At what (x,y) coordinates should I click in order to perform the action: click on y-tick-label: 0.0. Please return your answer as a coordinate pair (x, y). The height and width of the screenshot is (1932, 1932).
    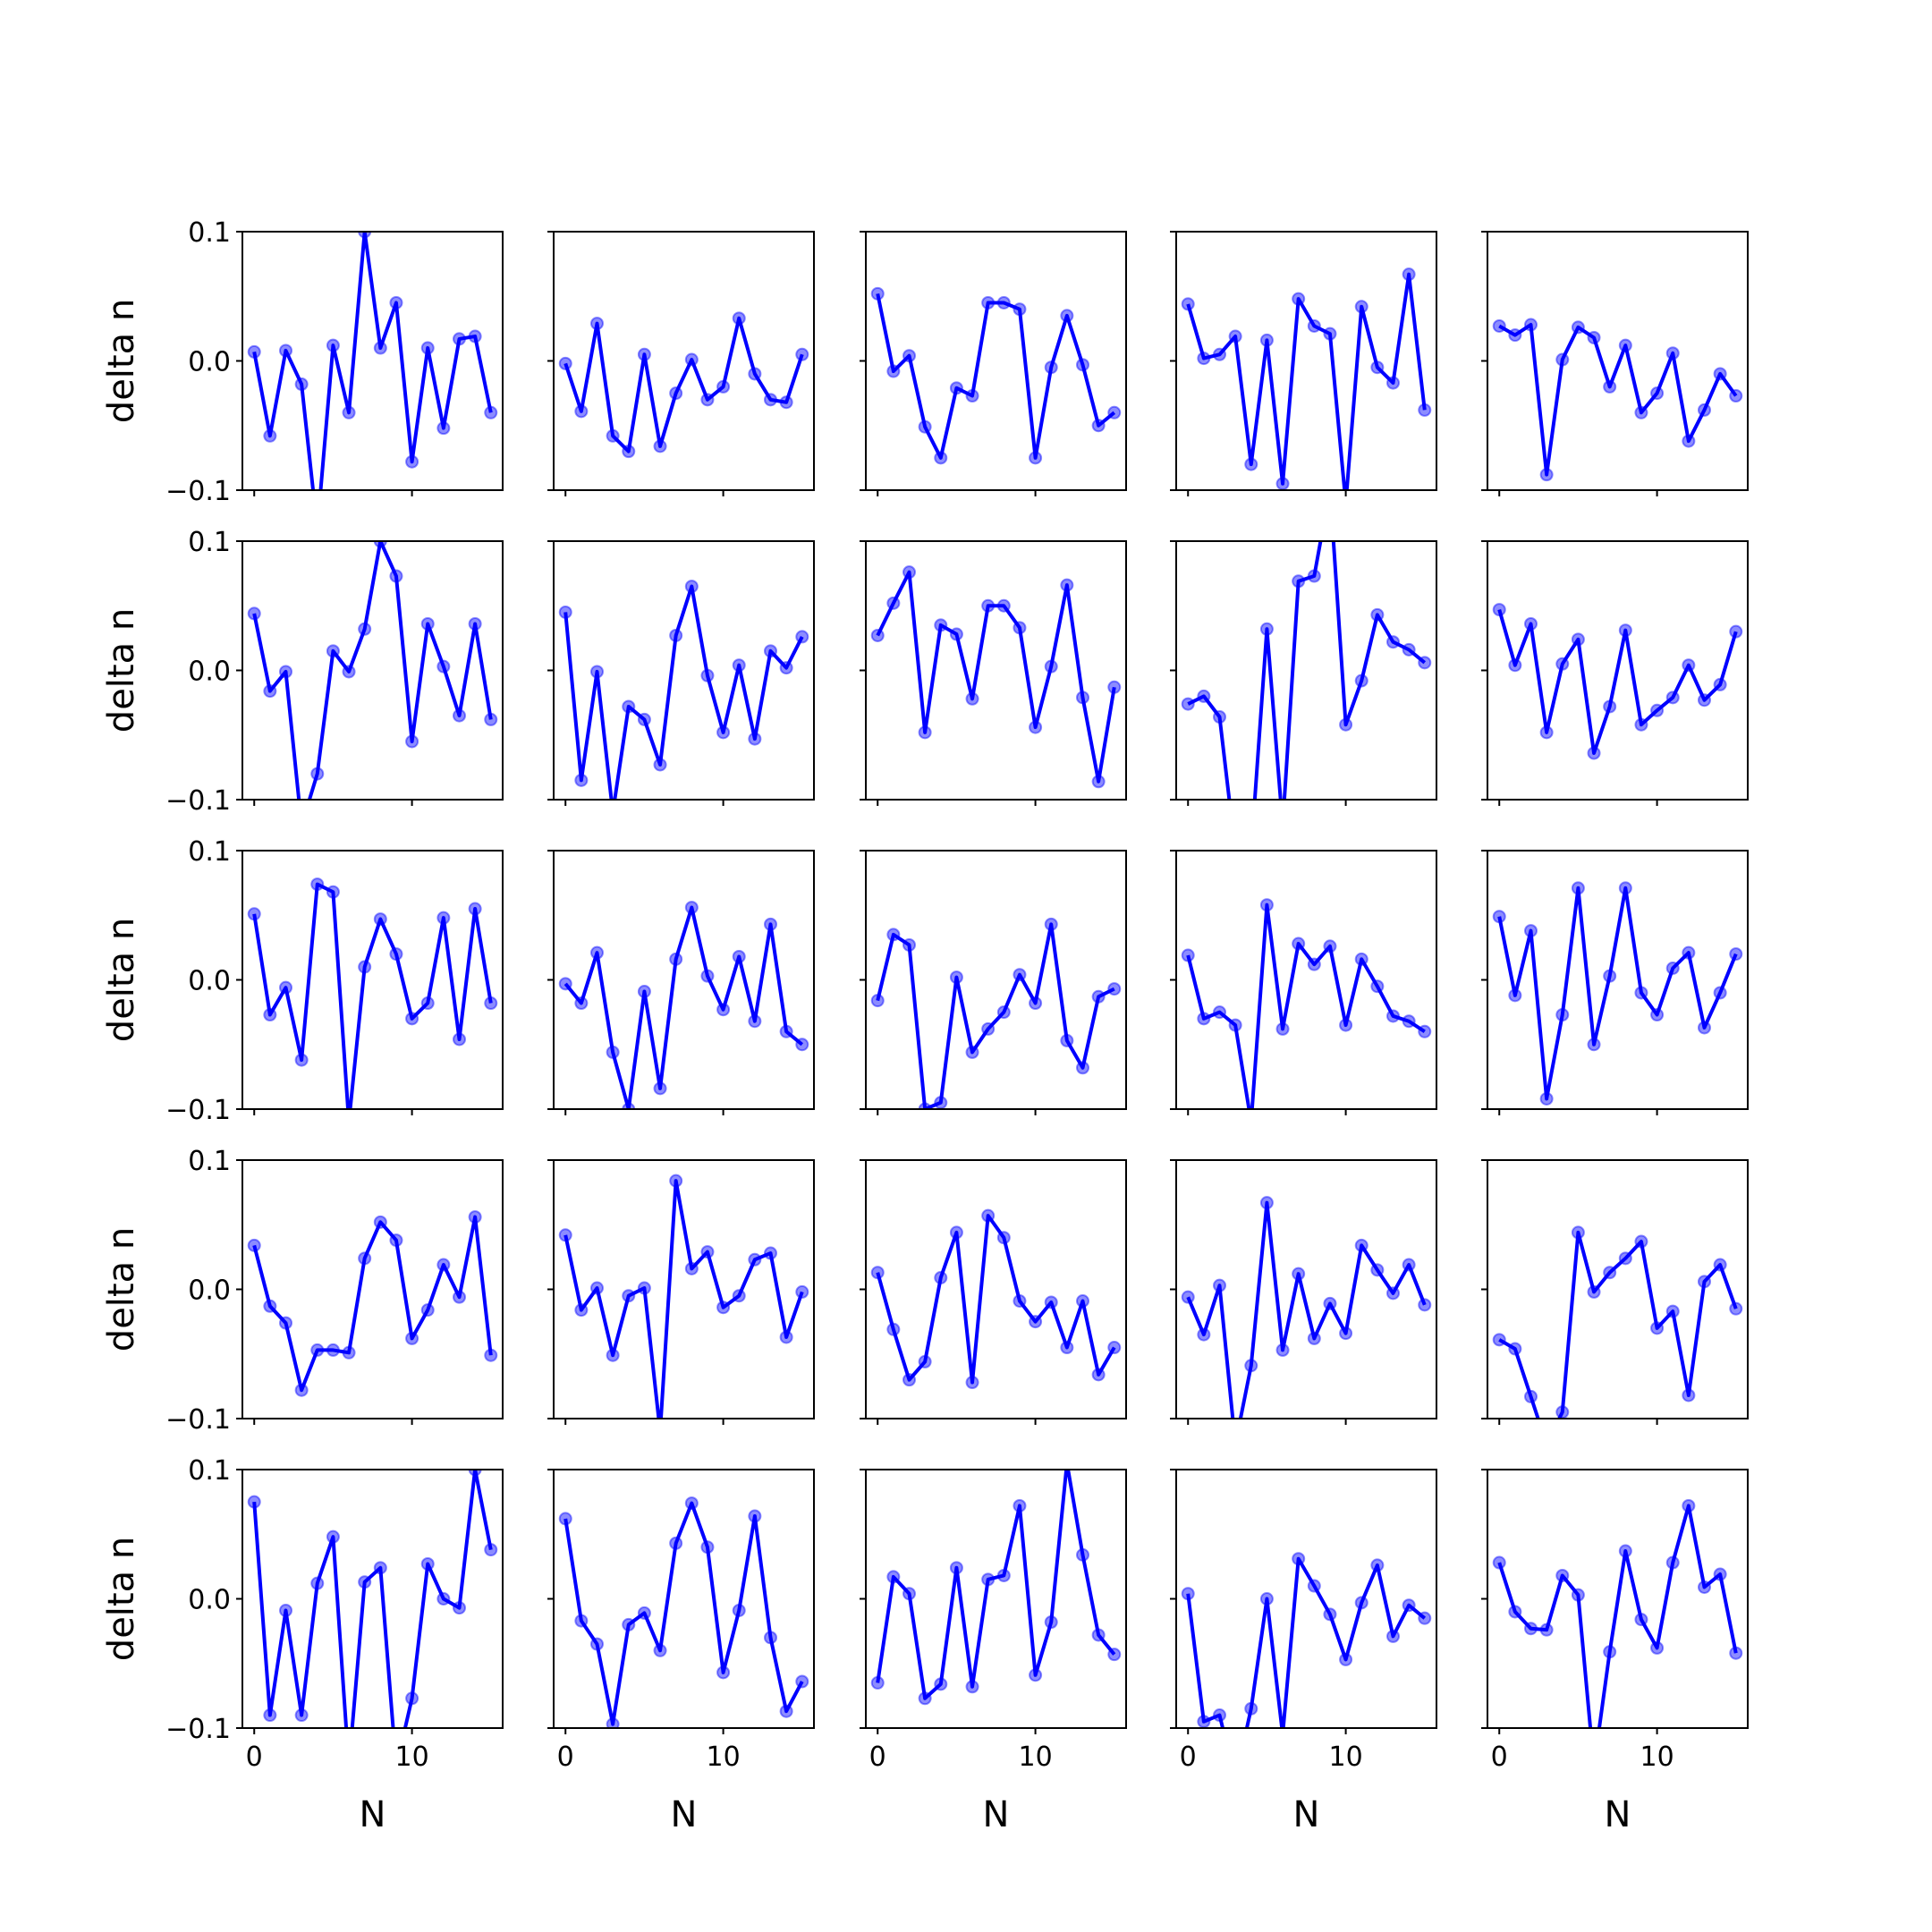
    Looking at the image, I should click on (209, 672).